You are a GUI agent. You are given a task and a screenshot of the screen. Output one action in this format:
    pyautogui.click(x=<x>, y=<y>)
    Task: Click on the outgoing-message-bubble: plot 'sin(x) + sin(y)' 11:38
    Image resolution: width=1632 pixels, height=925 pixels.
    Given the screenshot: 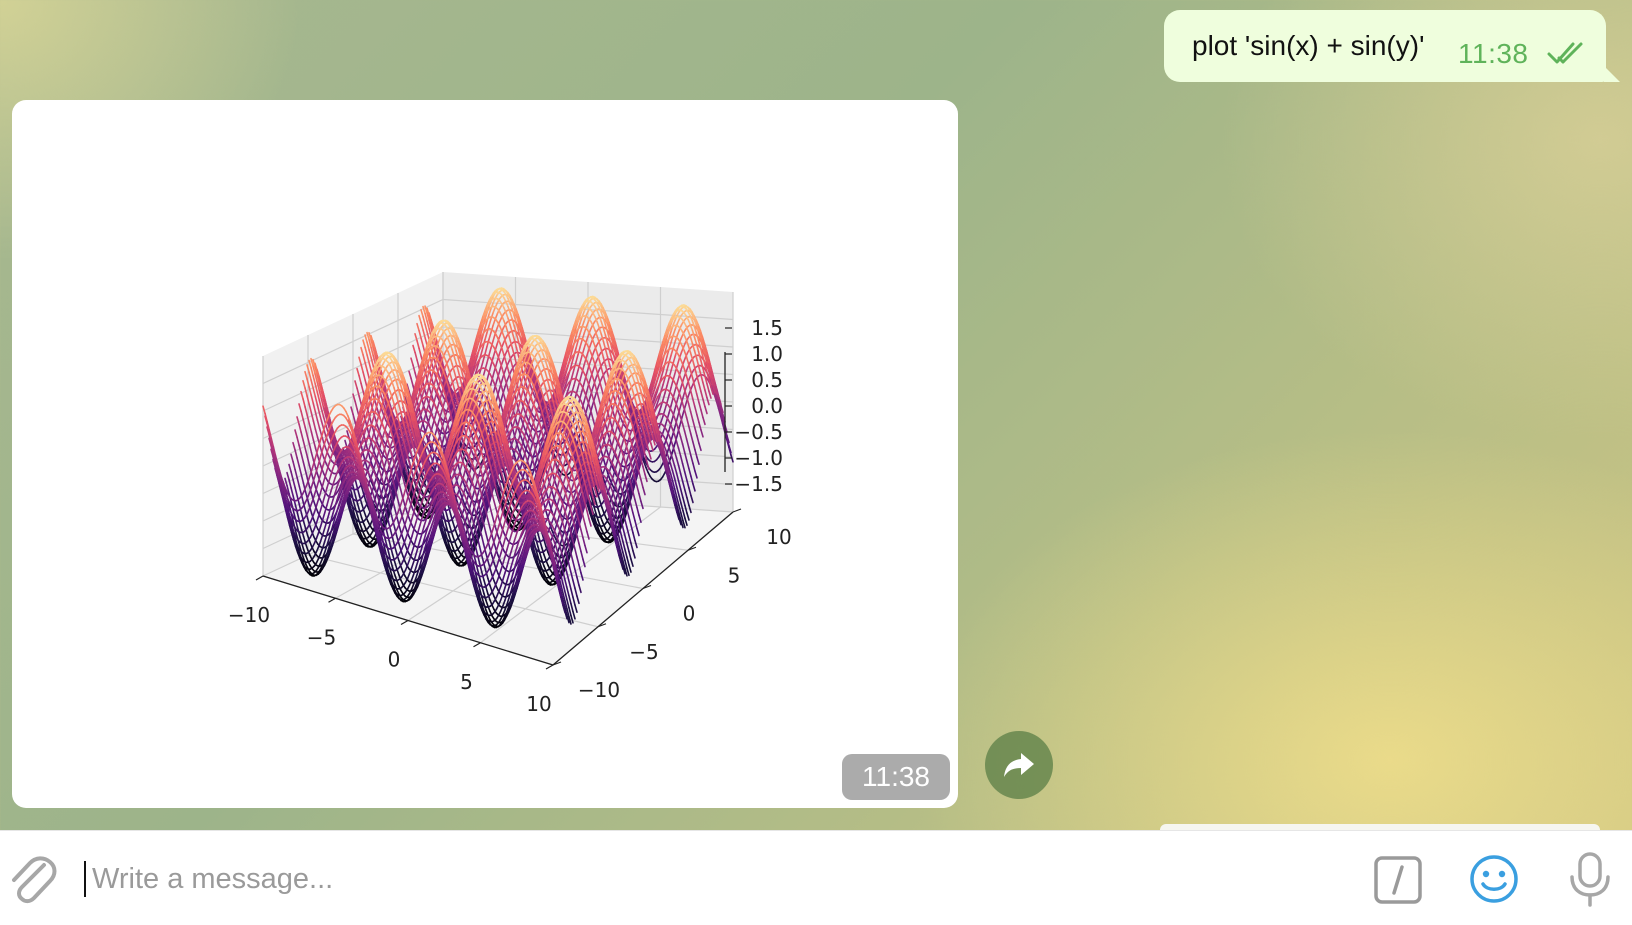 What is the action you would take?
    pyautogui.click(x=1385, y=46)
    